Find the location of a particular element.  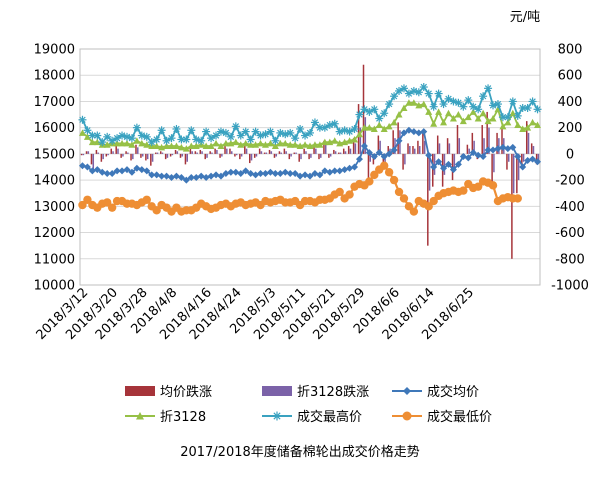

left-axis-tick-label: 16000 is located at coordinates (54, 128).